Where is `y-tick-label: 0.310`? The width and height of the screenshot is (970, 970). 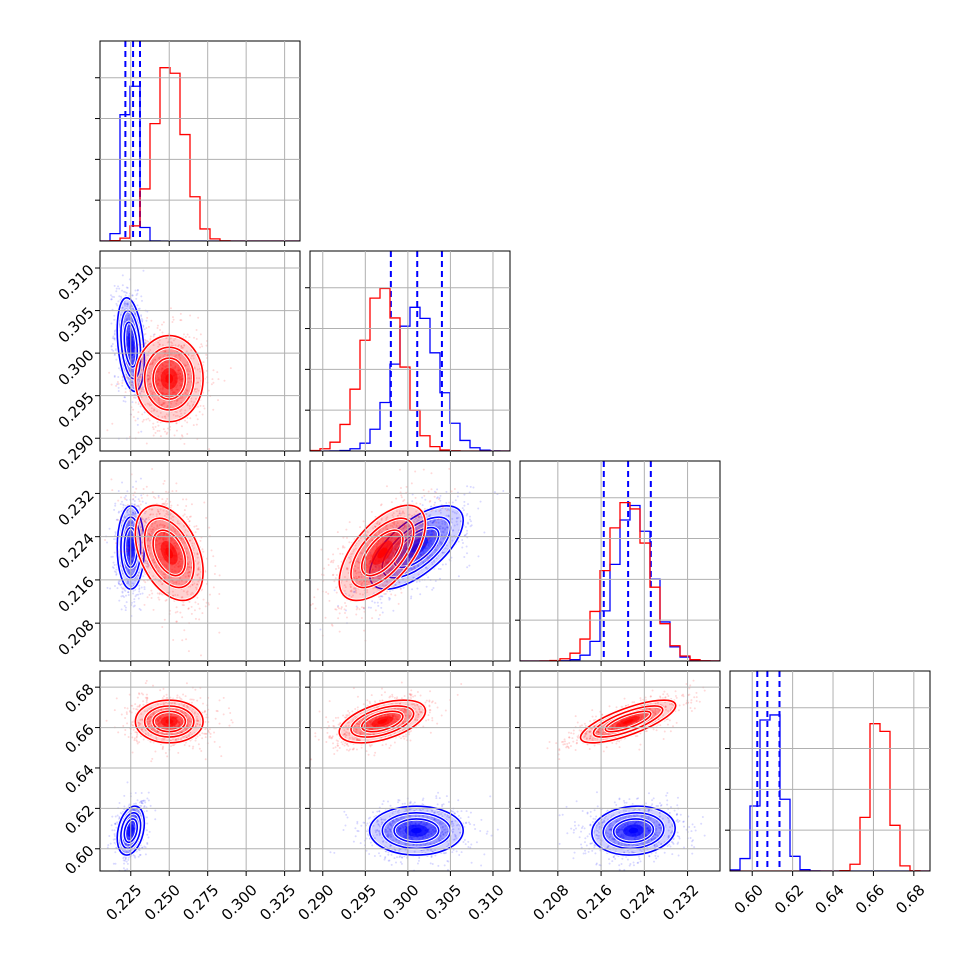
y-tick-label: 0.310 is located at coordinates (76, 282).